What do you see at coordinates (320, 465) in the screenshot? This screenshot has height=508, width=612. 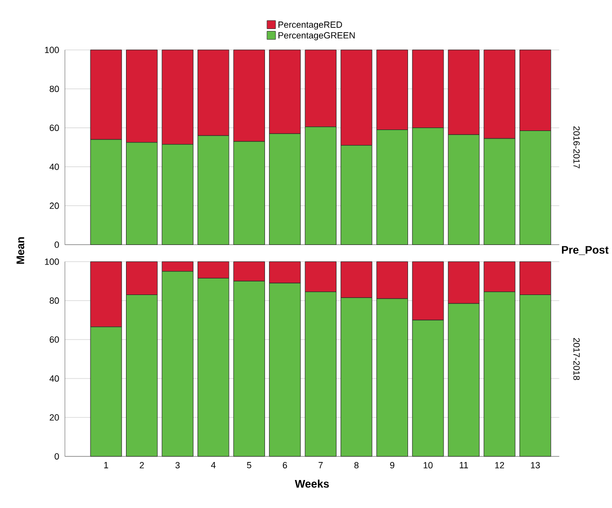 I see `x-tick-label: 7` at bounding box center [320, 465].